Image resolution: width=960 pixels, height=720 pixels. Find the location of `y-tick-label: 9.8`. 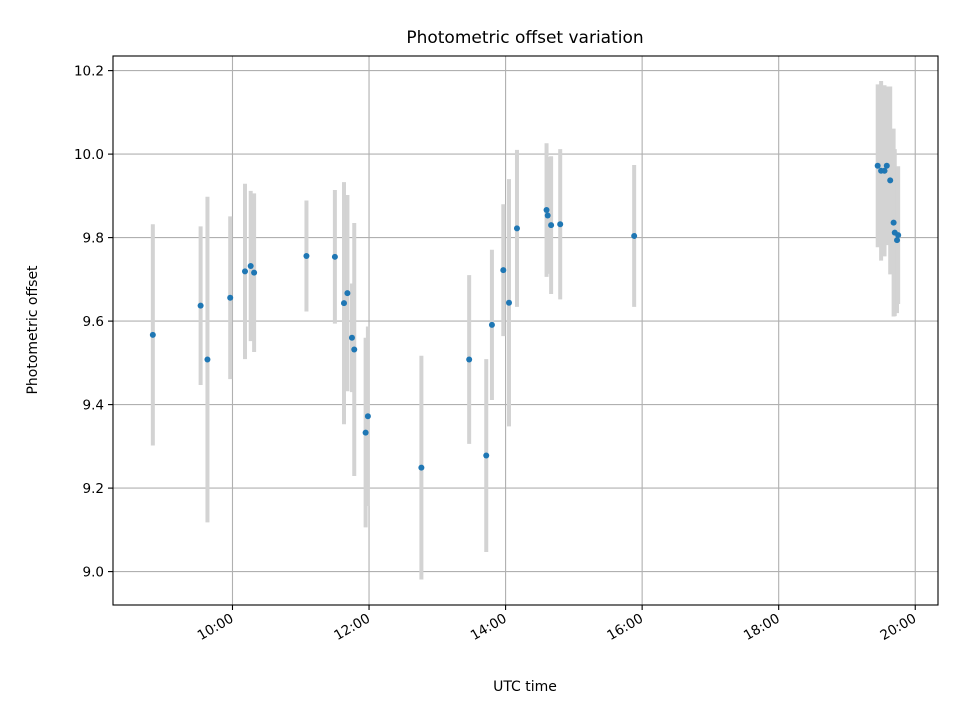

y-tick-label: 9.8 is located at coordinates (93, 239).